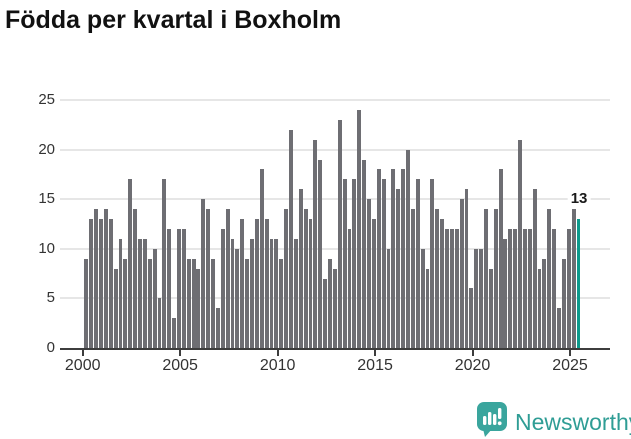 The image size is (631, 439). I want to click on newsworthy-pin-barchart-icon, so click(492, 420).